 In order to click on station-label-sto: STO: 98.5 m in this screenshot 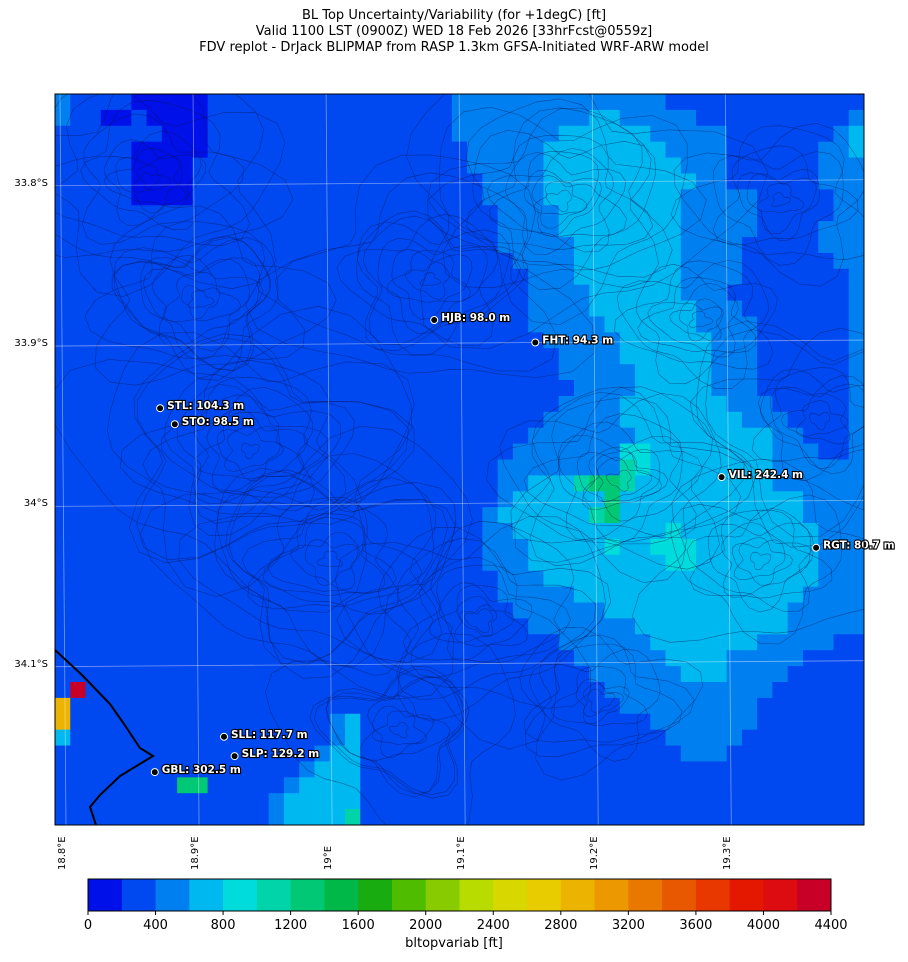, I will do `click(218, 422)`.